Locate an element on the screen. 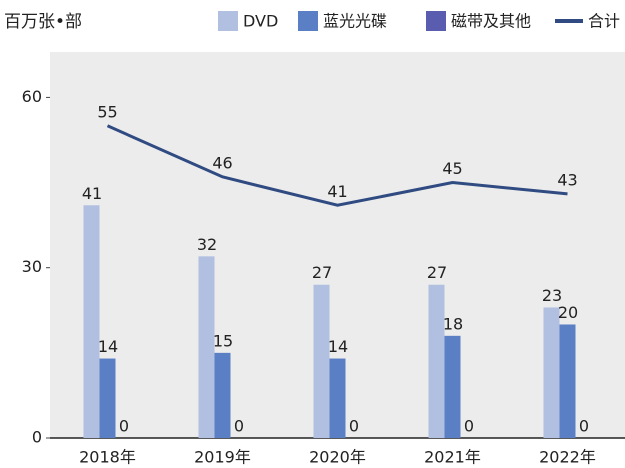 This screenshot has height=468, width=625. x-tick-label: 2020年 is located at coordinates (337, 457).